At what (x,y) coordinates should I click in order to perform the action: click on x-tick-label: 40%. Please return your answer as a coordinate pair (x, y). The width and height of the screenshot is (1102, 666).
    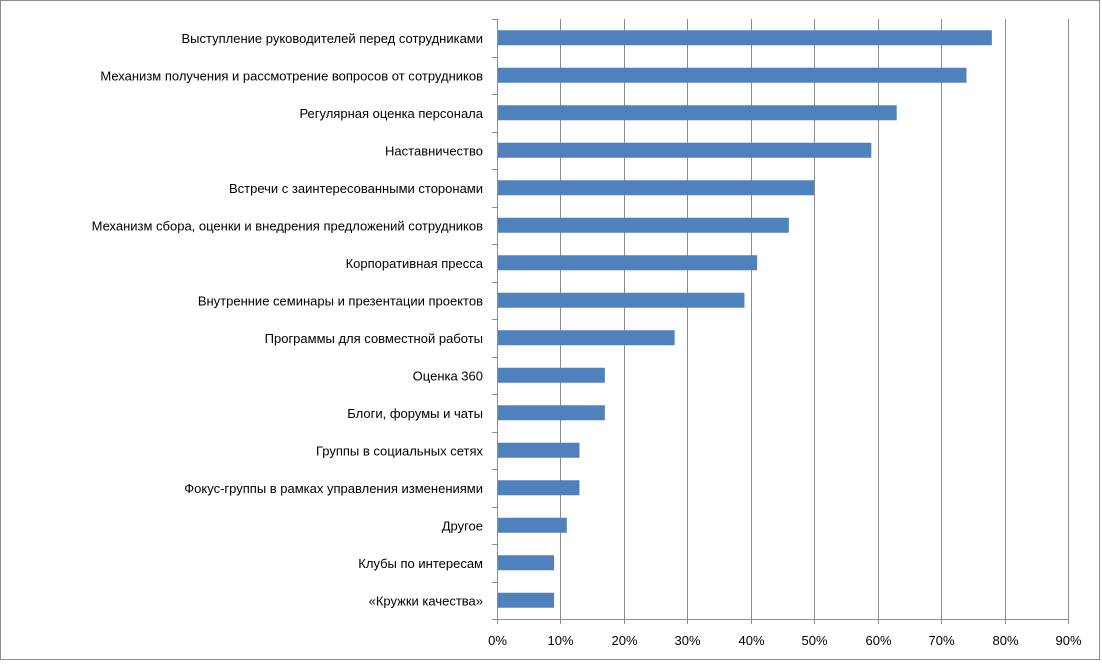
    Looking at the image, I should click on (751, 640).